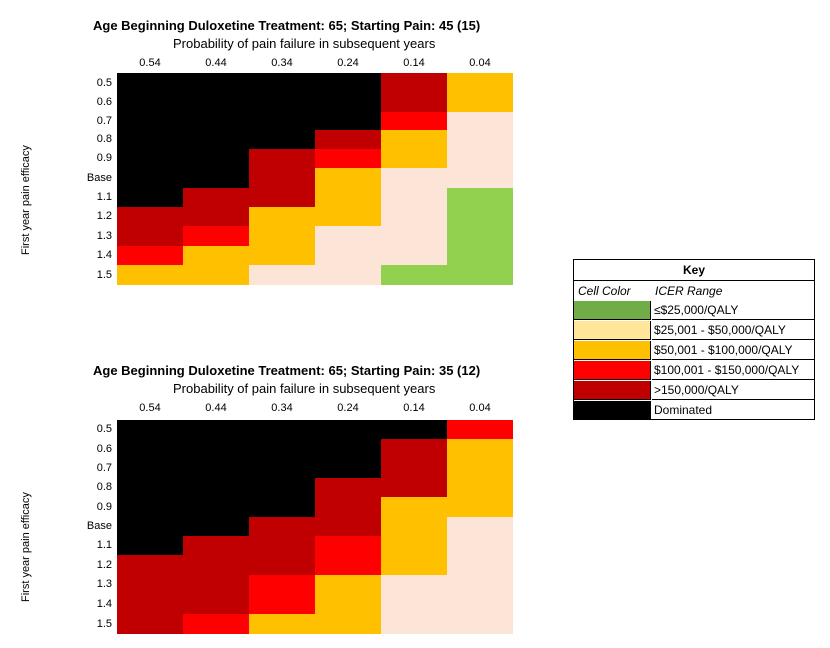 The image size is (830, 648). What do you see at coordinates (150, 408) in the screenshot?
I see `x-tick-label: 0.54` at bounding box center [150, 408].